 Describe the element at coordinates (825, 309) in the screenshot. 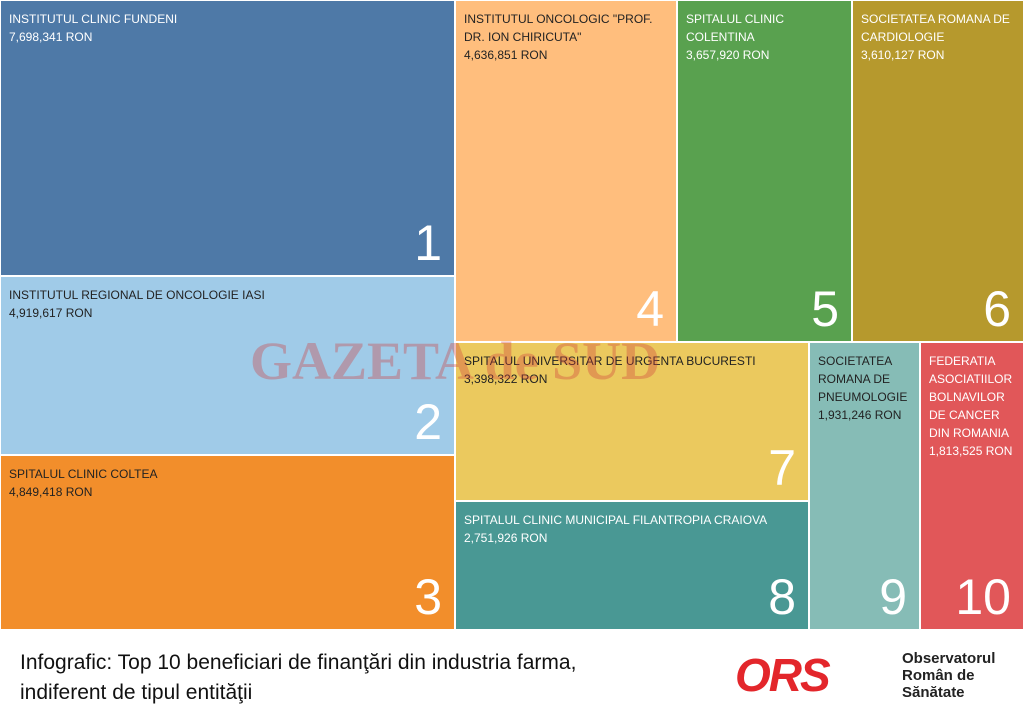

I see `tile-rank: 5` at that location.